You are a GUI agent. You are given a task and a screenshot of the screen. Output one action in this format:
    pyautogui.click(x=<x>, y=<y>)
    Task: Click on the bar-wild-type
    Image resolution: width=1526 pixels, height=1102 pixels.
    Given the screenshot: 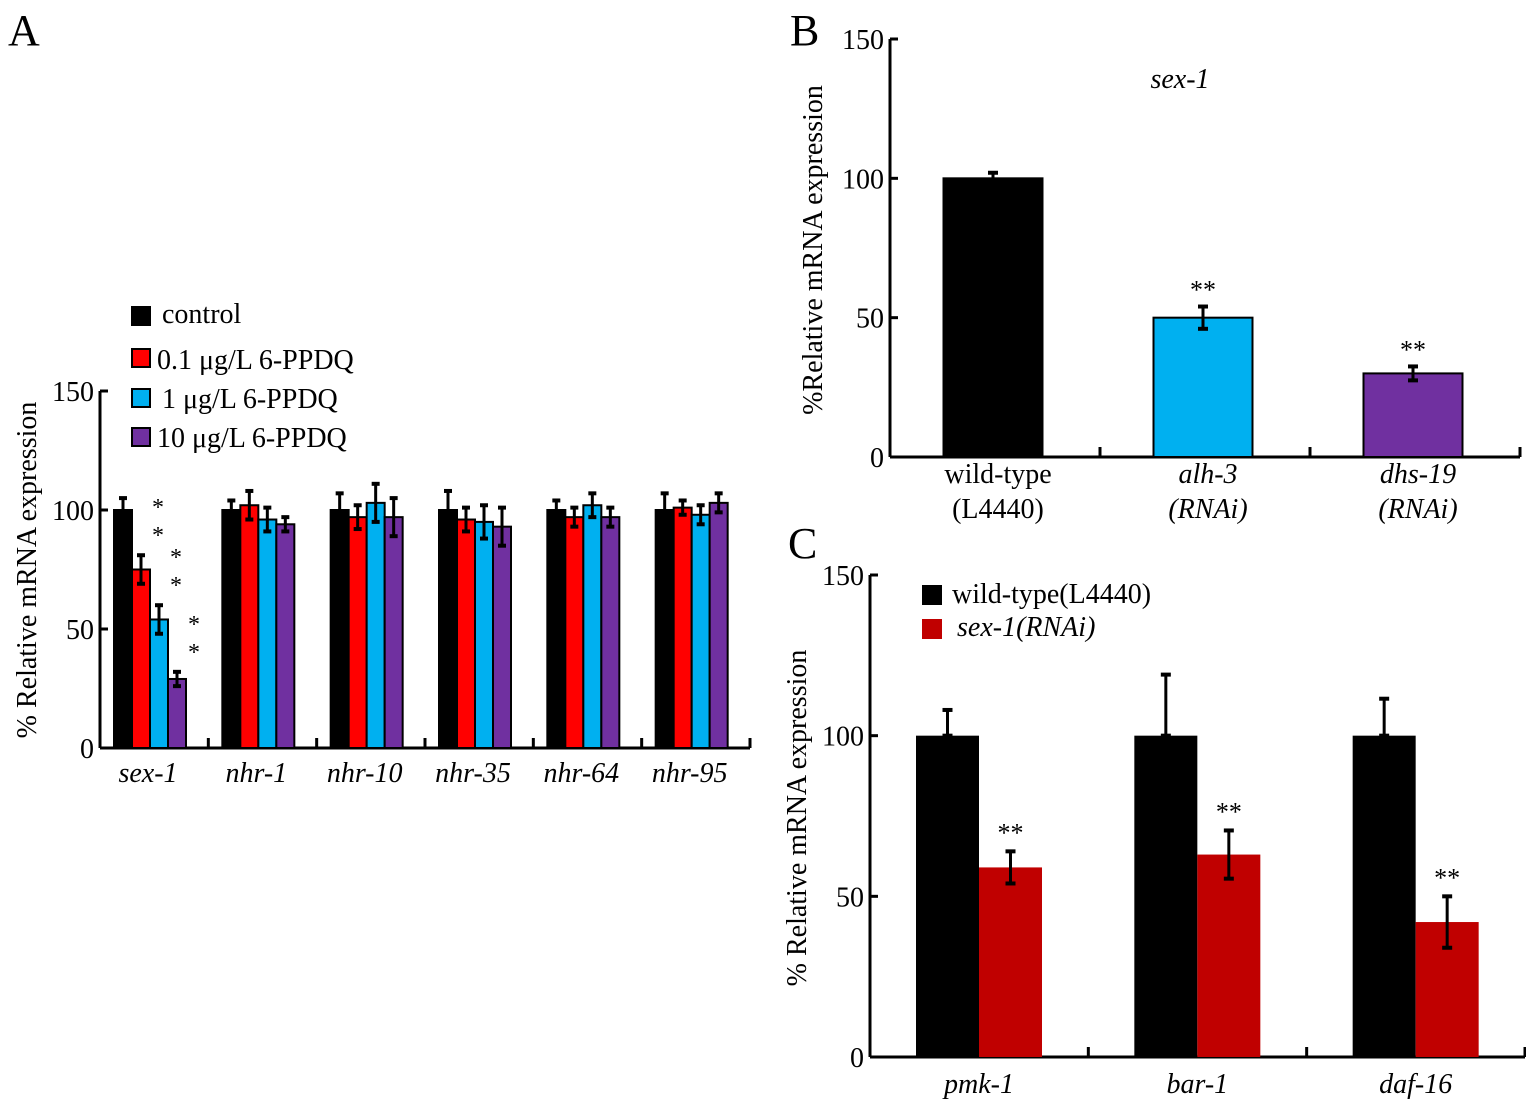 What is the action you would take?
    pyautogui.click(x=993, y=317)
    